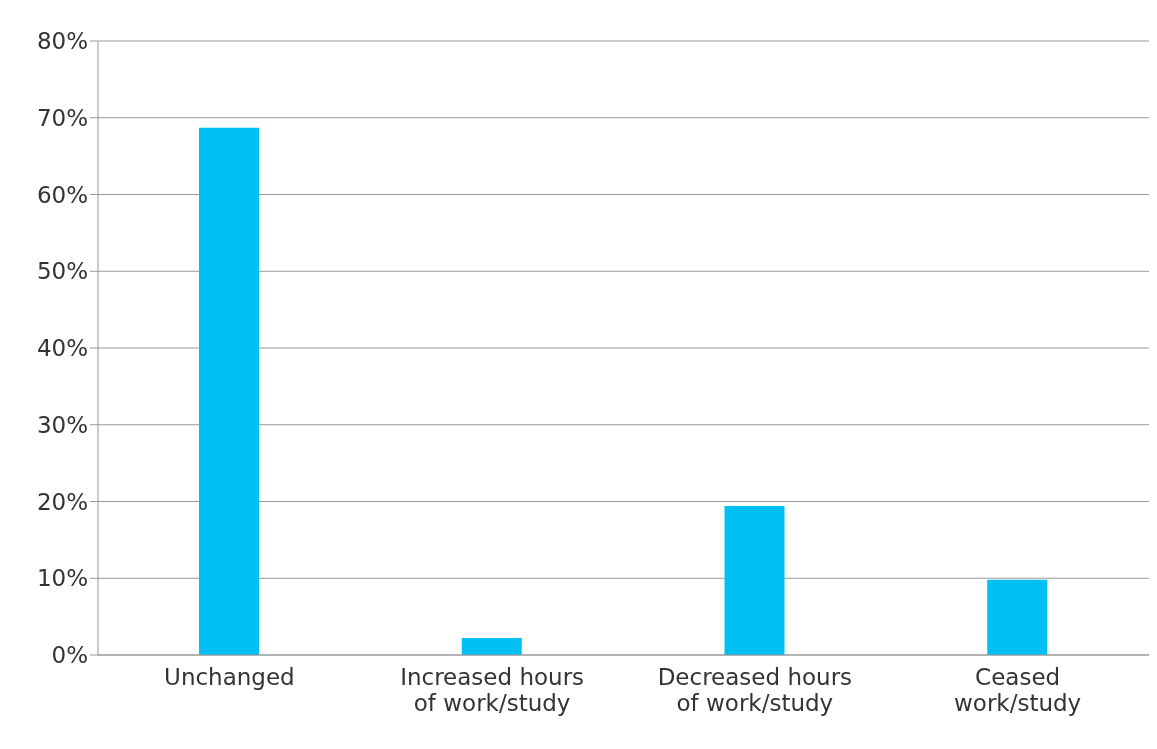 The image size is (1157, 749). I want to click on y-tick-label: 80%, so click(62, 41).